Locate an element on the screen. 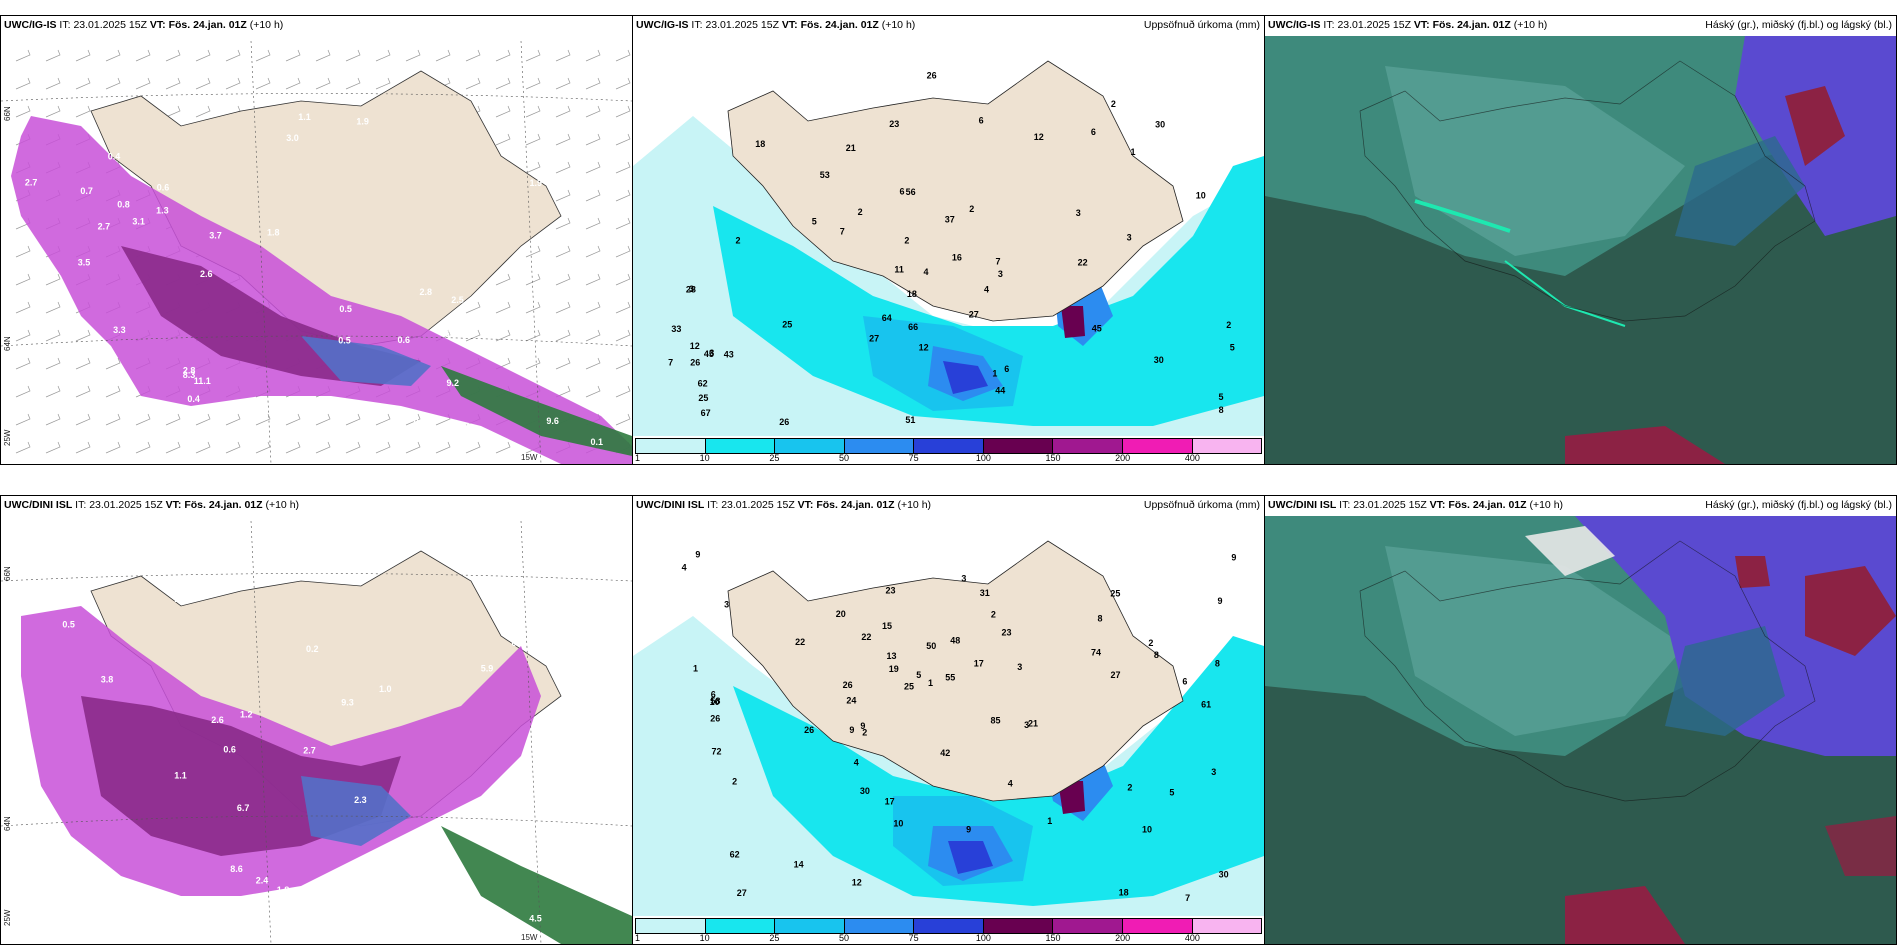 The width and height of the screenshot is (1900, 950). value-label: 23 is located at coordinates (891, 590).